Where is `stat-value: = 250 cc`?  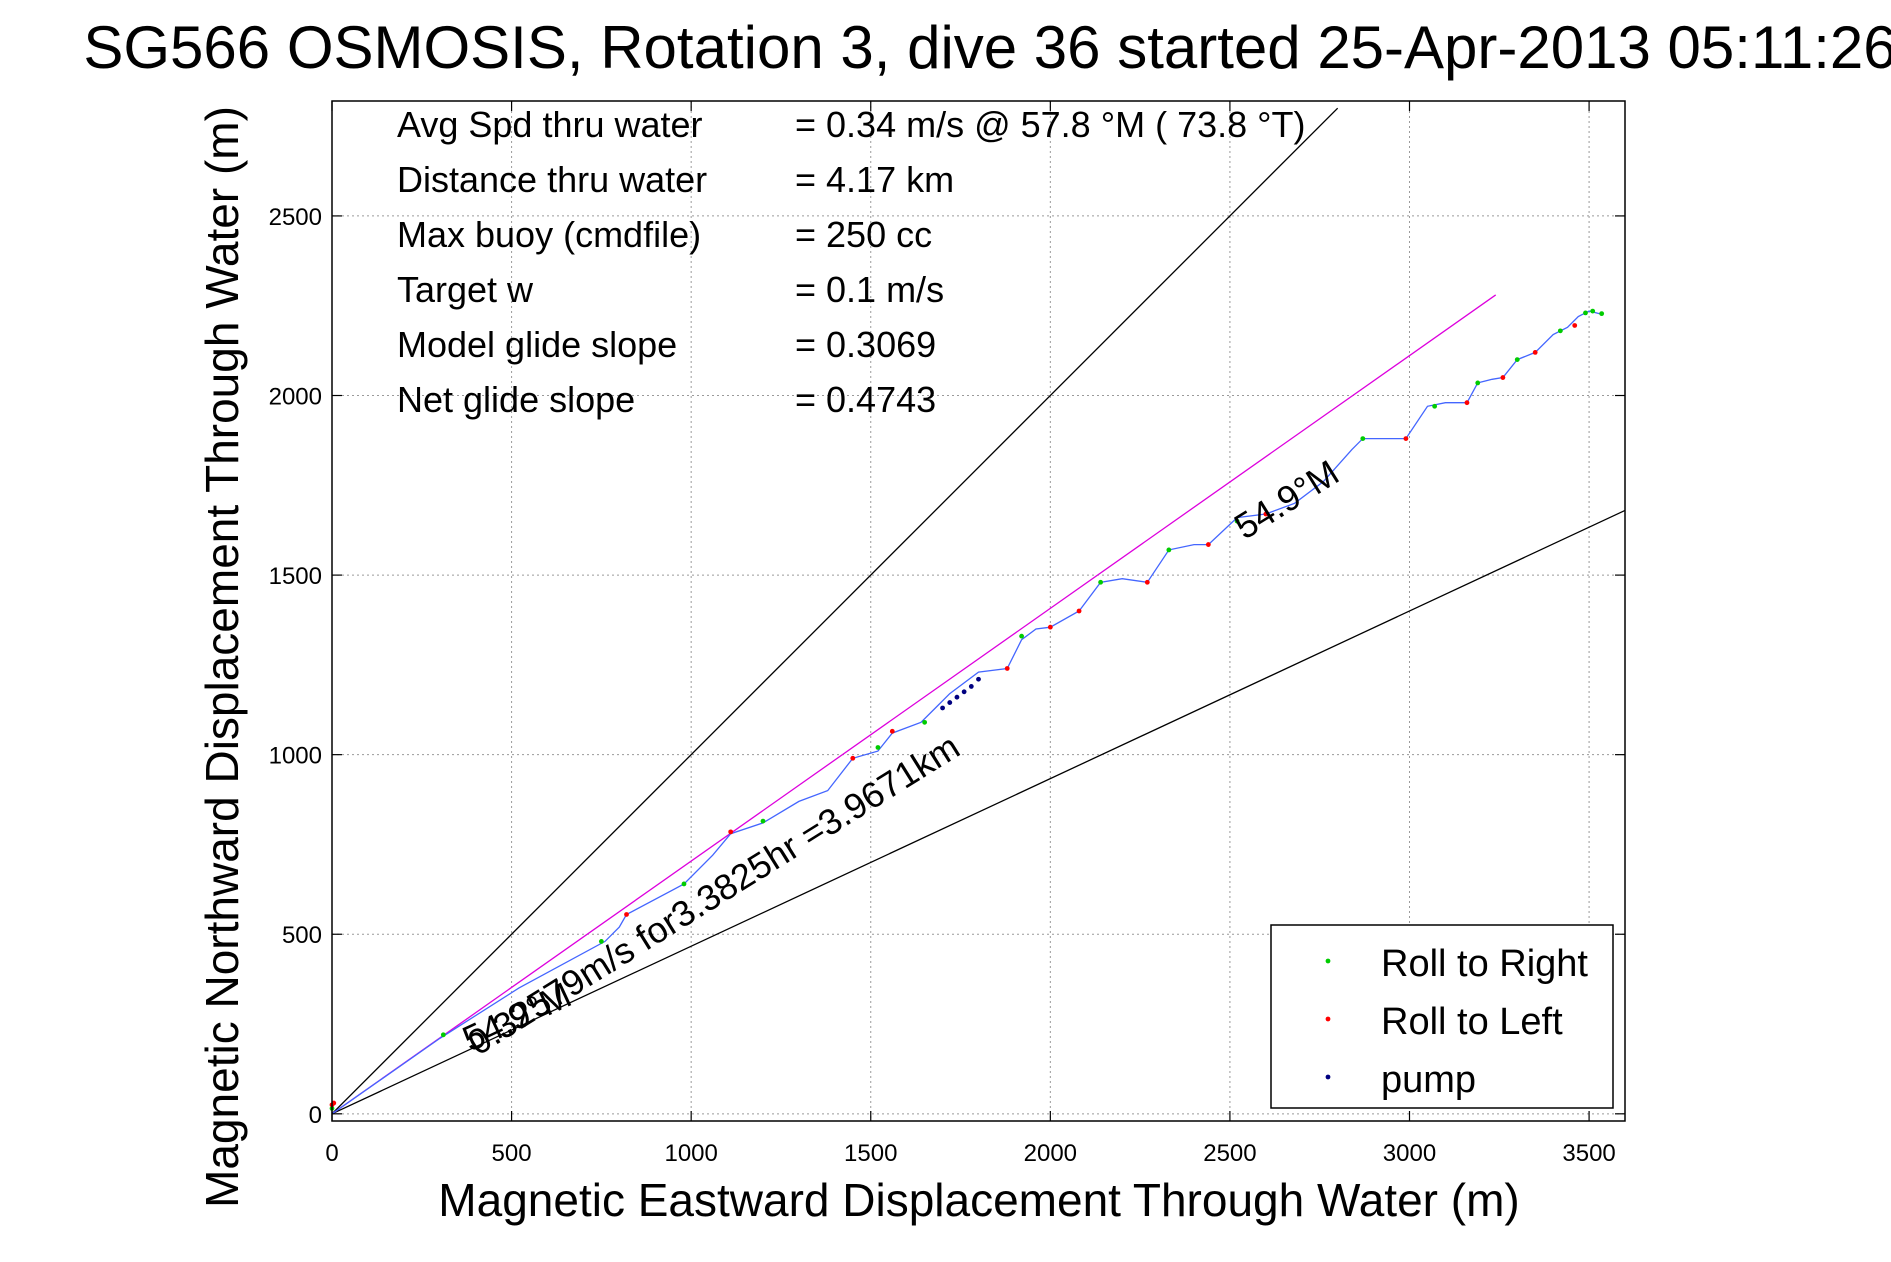
stat-value: = 250 cc is located at coordinates (863, 234).